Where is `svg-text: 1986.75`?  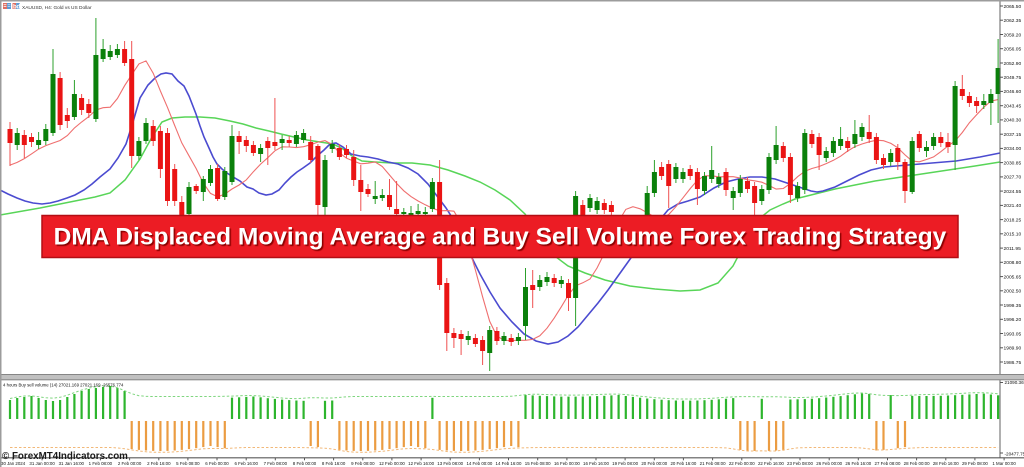
svg-text: 1986.75 is located at coordinates (1013, 363).